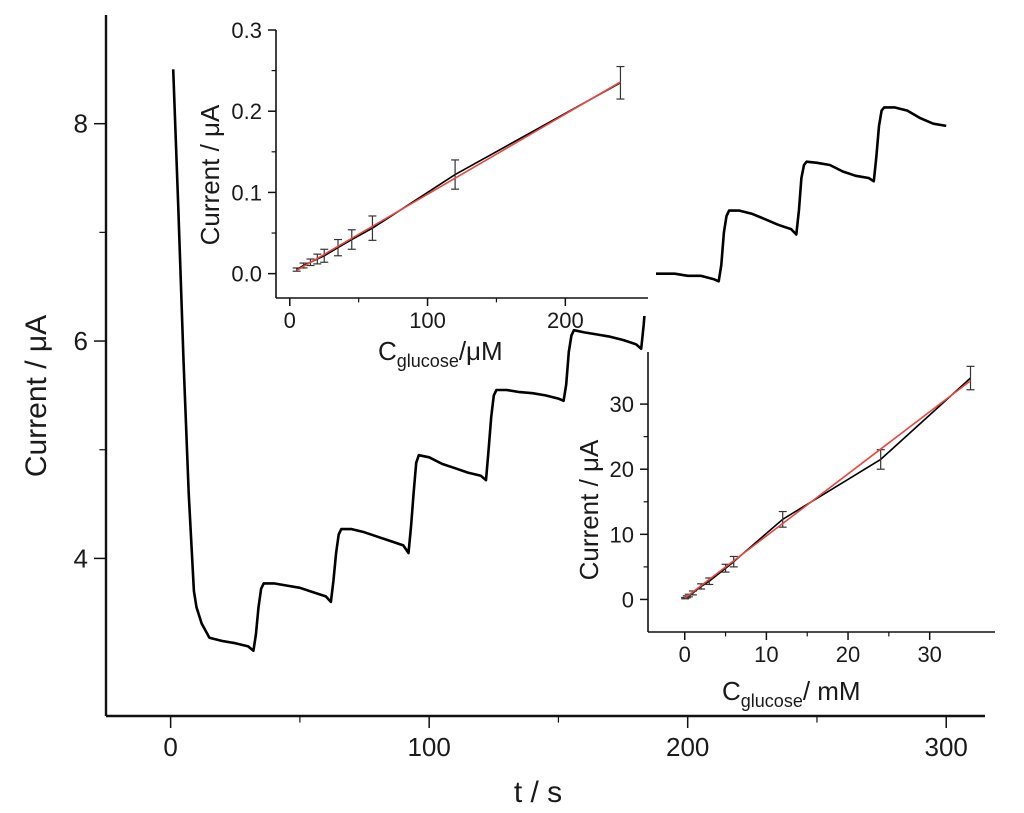 This screenshot has height=813, width=1024. Describe the element at coordinates (731, 691) in the screenshot. I see `inset-high-x-label-main: C` at that location.